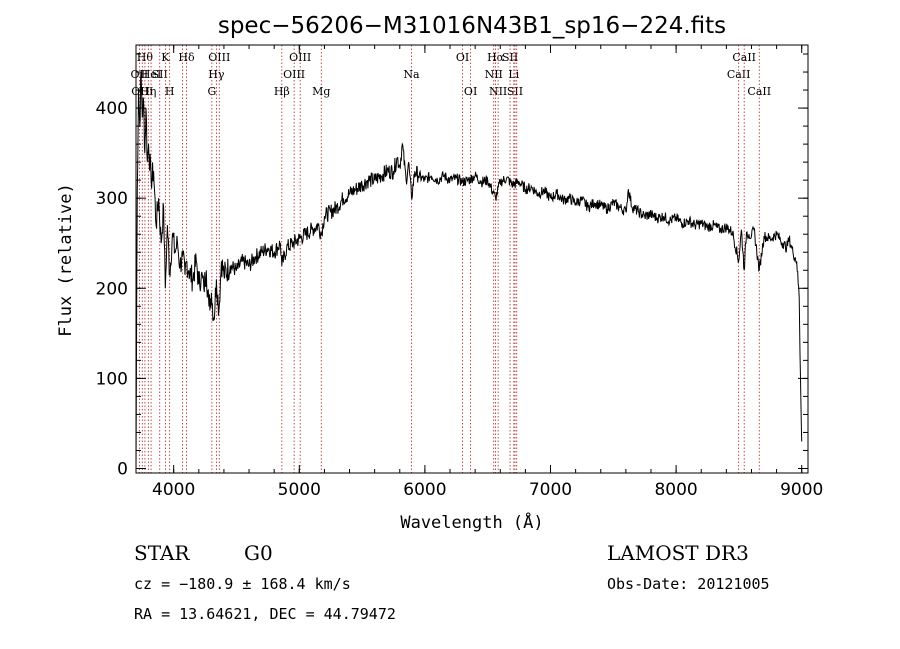 Image resolution: width=900 pixels, height=649 pixels. Describe the element at coordinates (112, 199) in the screenshot. I see `y-tick-label: 300` at that location.